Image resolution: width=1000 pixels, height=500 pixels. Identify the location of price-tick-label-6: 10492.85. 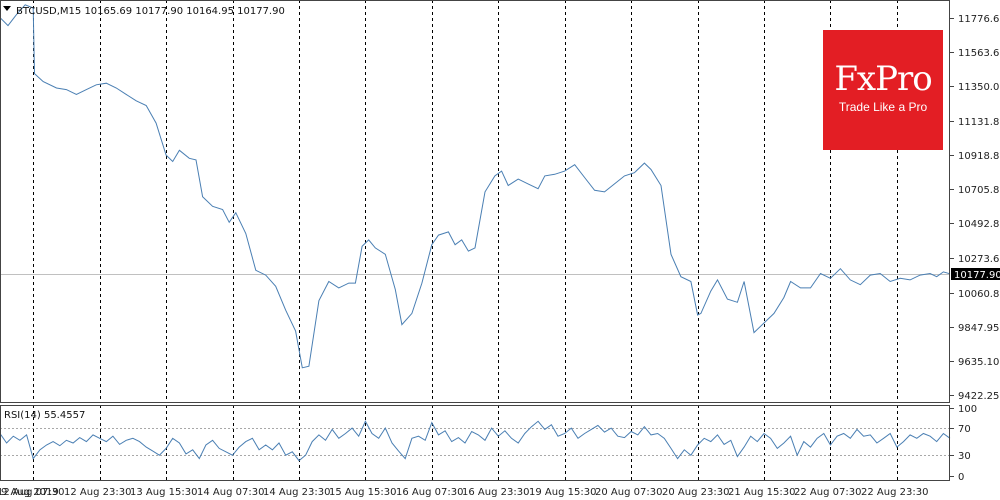
(979, 224).